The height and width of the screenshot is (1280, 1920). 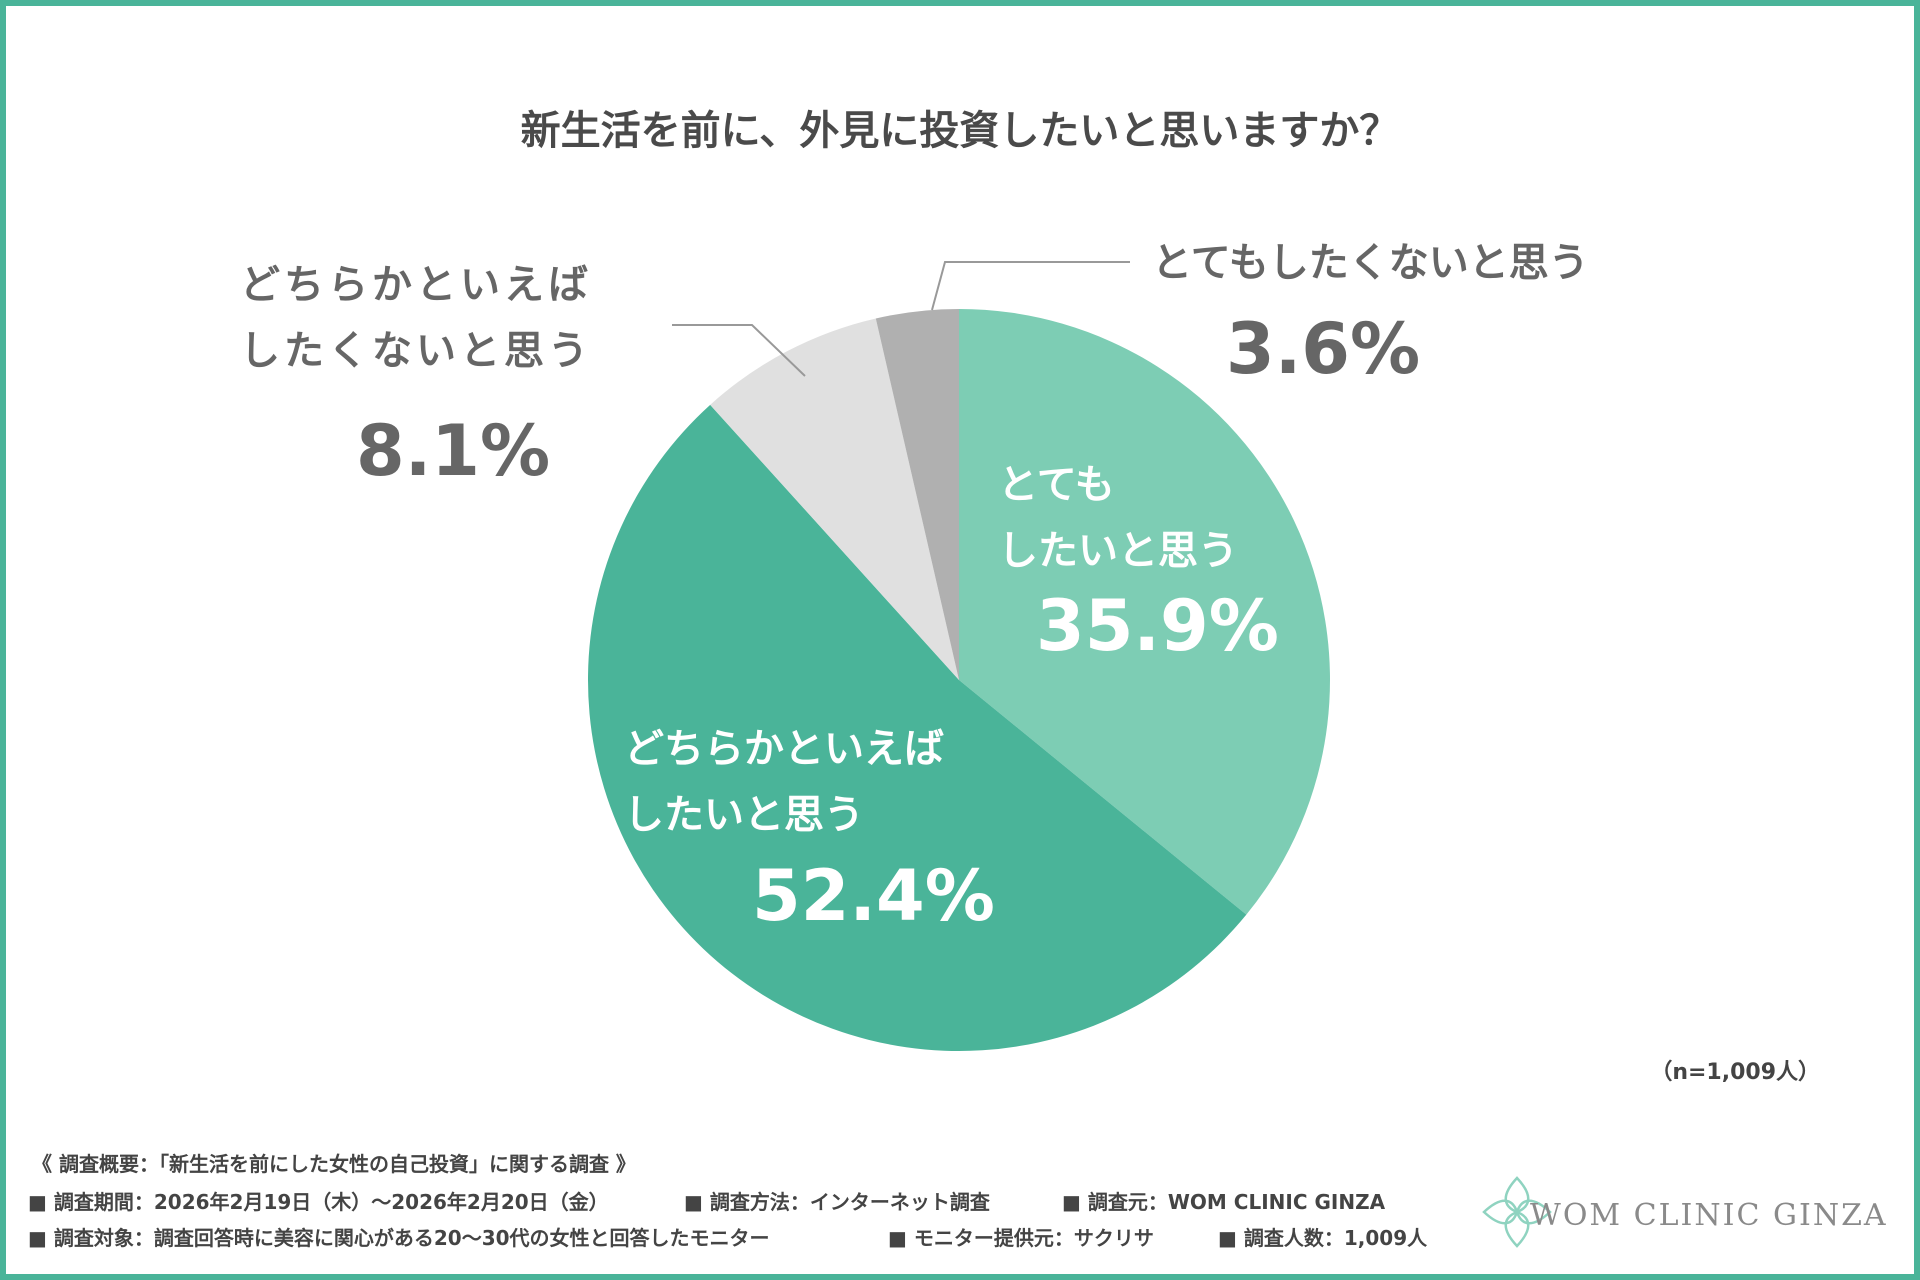 What do you see at coordinates (416, 318) in the screenshot?
I see `slice-label-s2: どちらかといえば したくないと思う` at bounding box center [416, 318].